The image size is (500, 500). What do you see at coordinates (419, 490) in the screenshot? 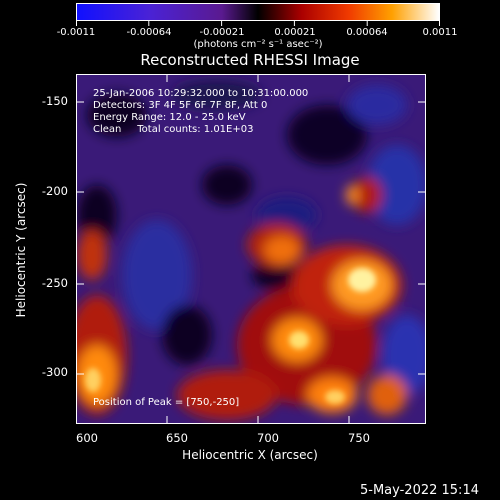
I see `footer-date: 5-May-2022 15:14` at bounding box center [419, 490].